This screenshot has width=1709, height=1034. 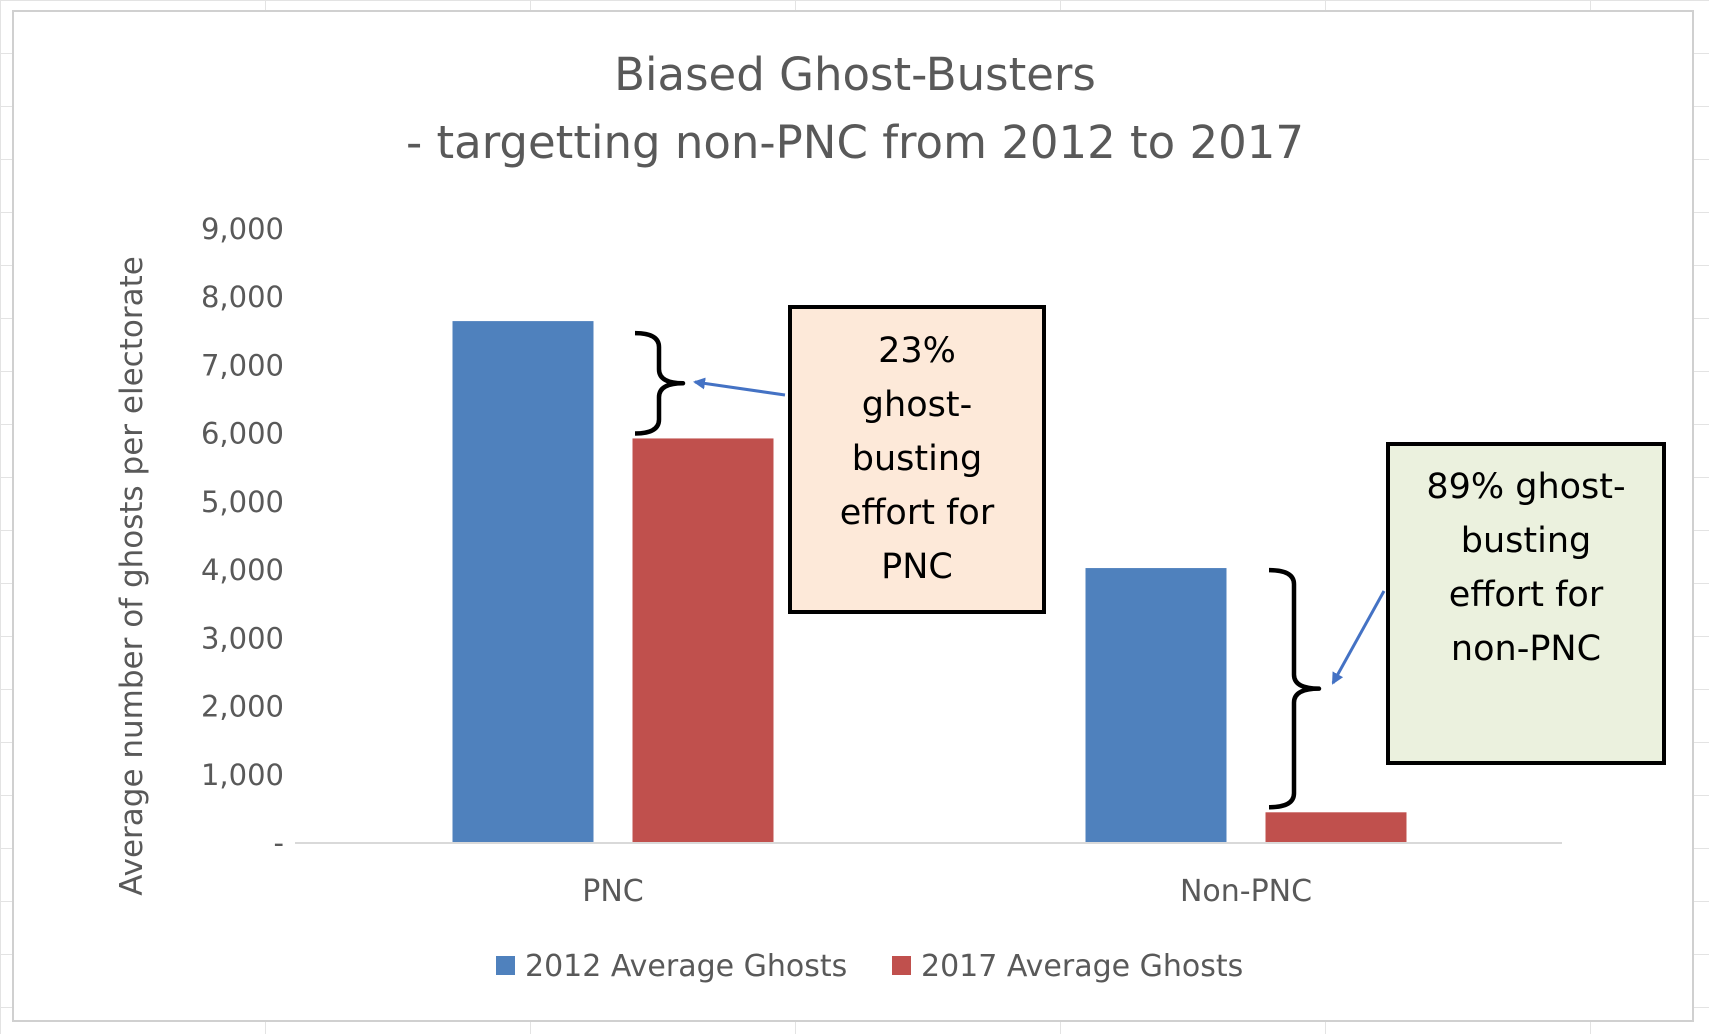 What do you see at coordinates (1295, 688) in the screenshot?
I see `non-pnc-difference-brace` at bounding box center [1295, 688].